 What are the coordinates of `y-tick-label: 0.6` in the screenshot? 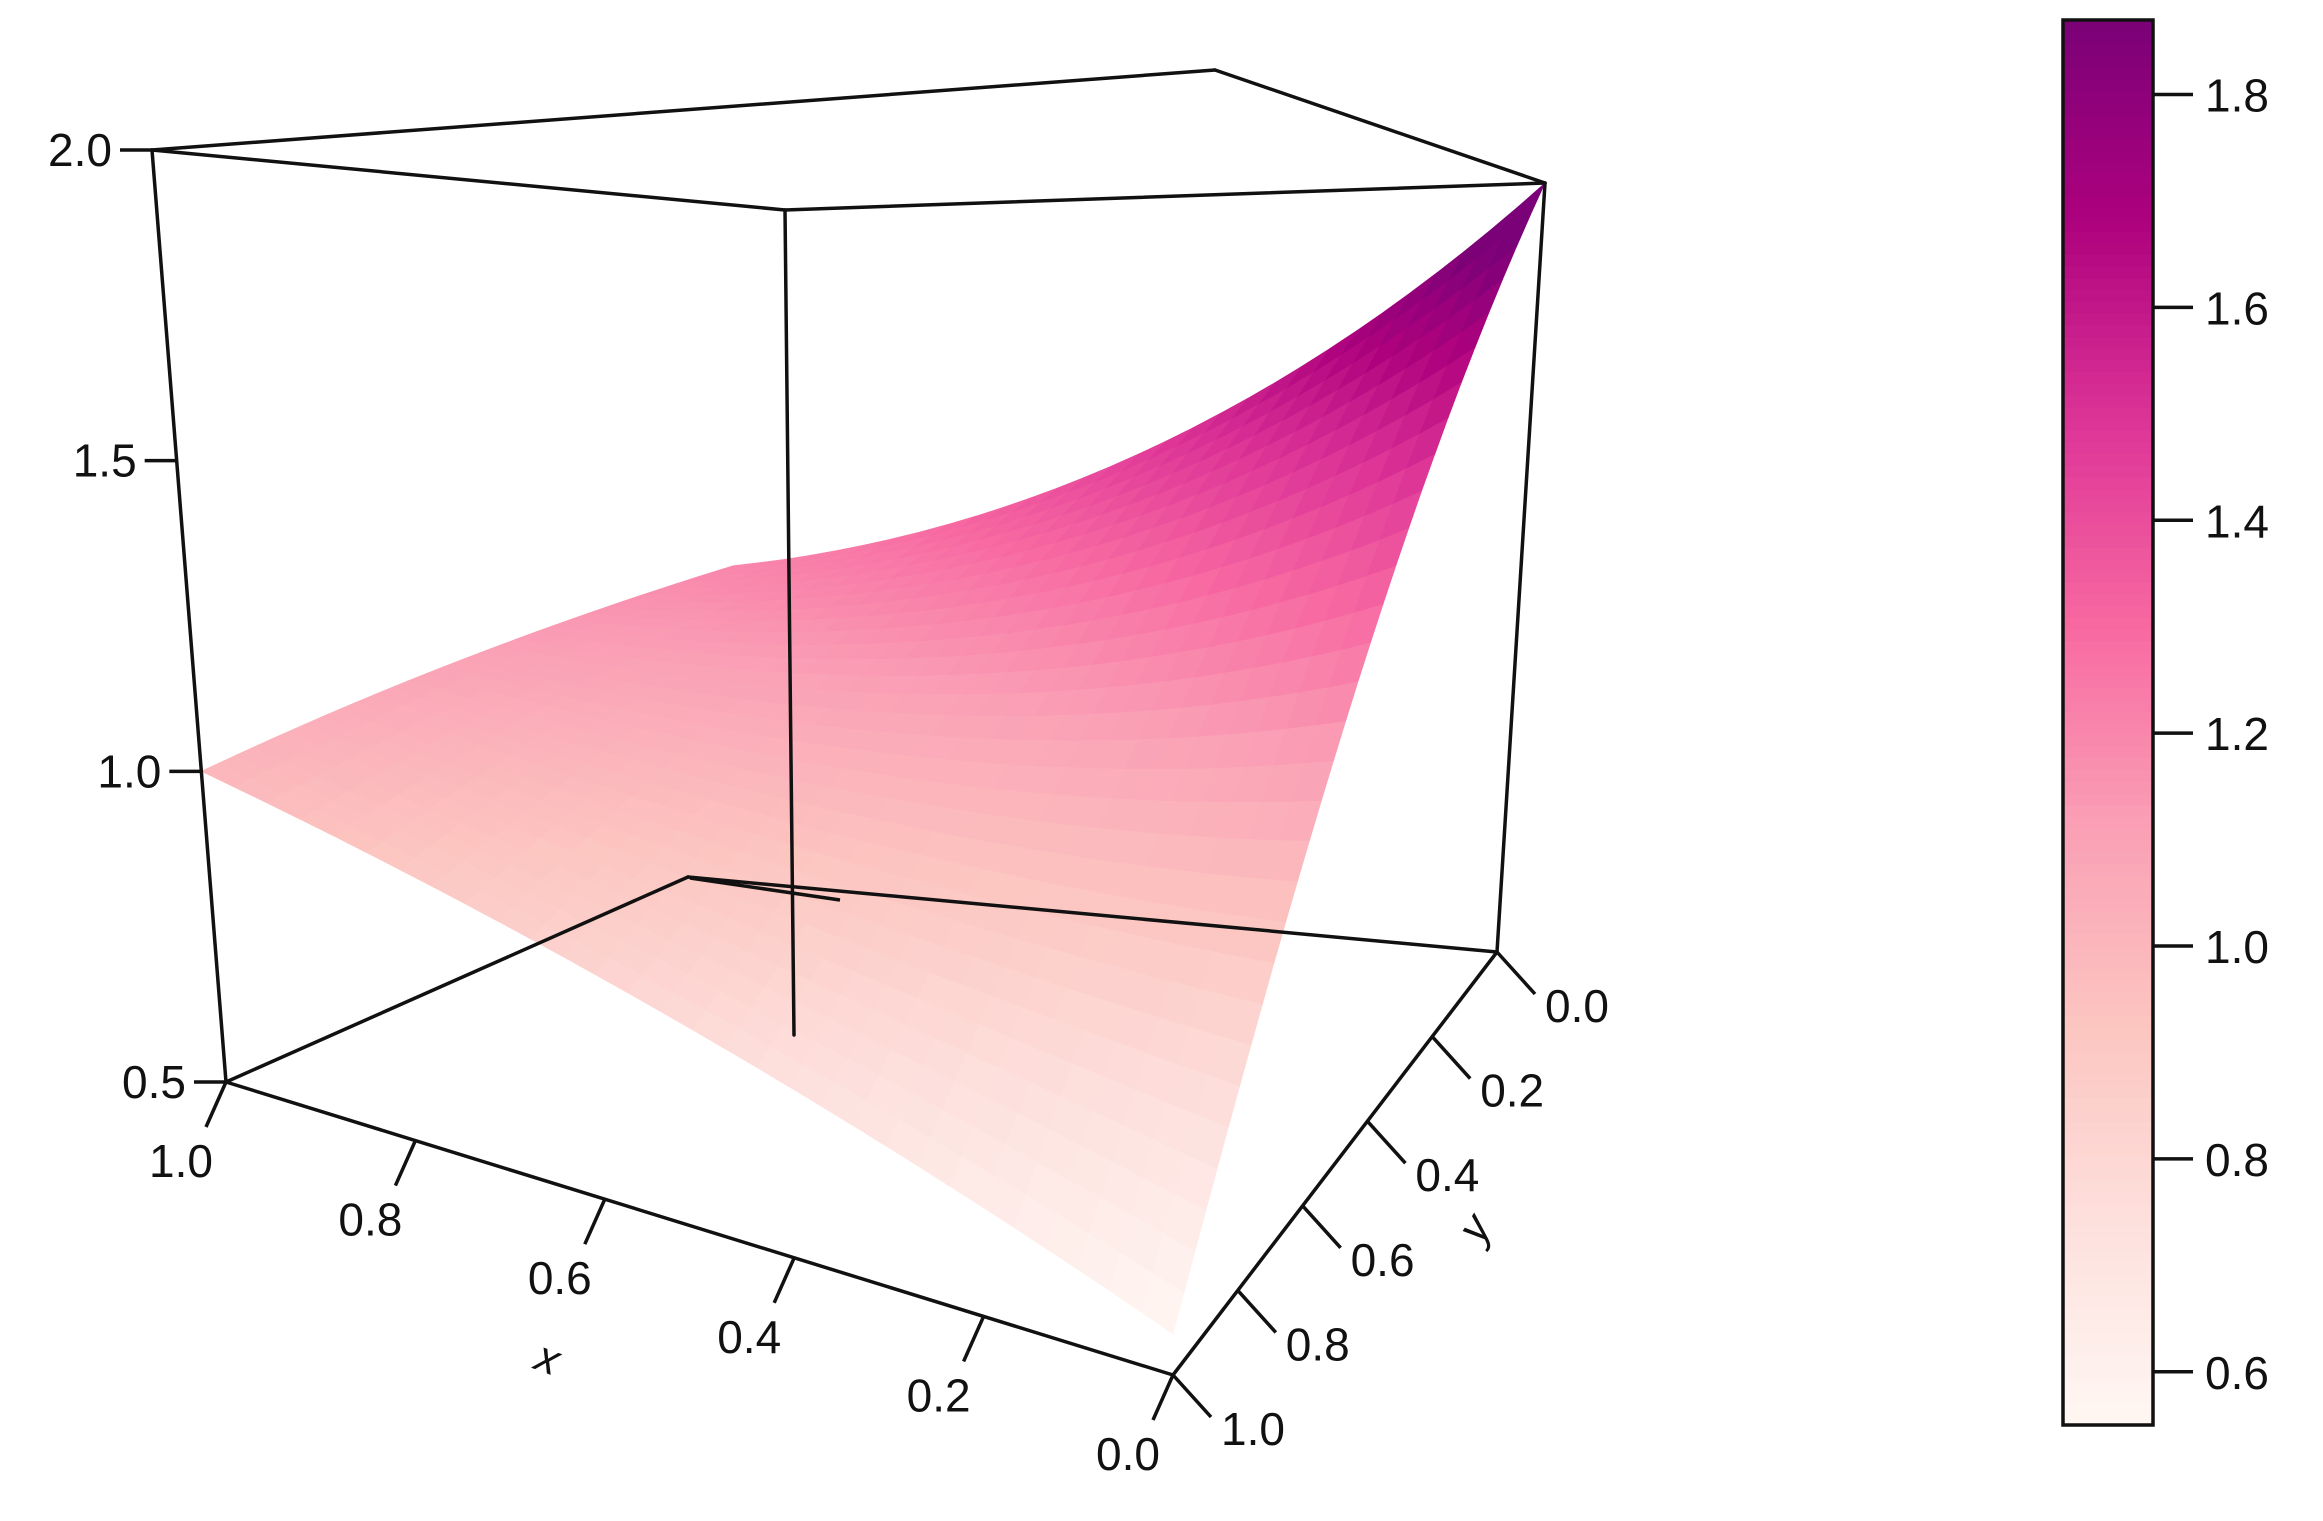 It's located at (1383, 1260).